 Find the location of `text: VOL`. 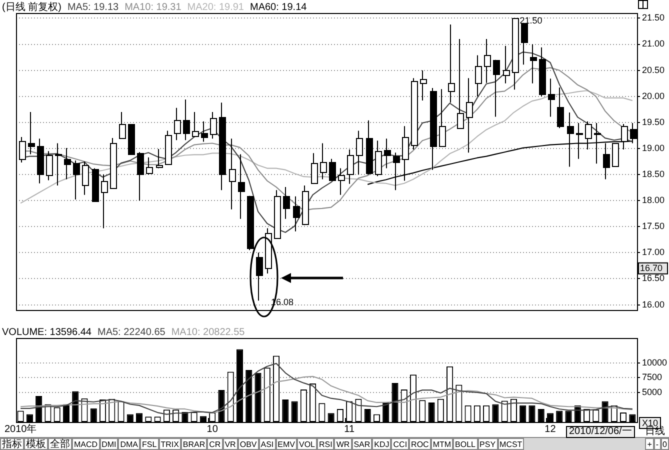

text: VOL is located at coordinates (307, 444).